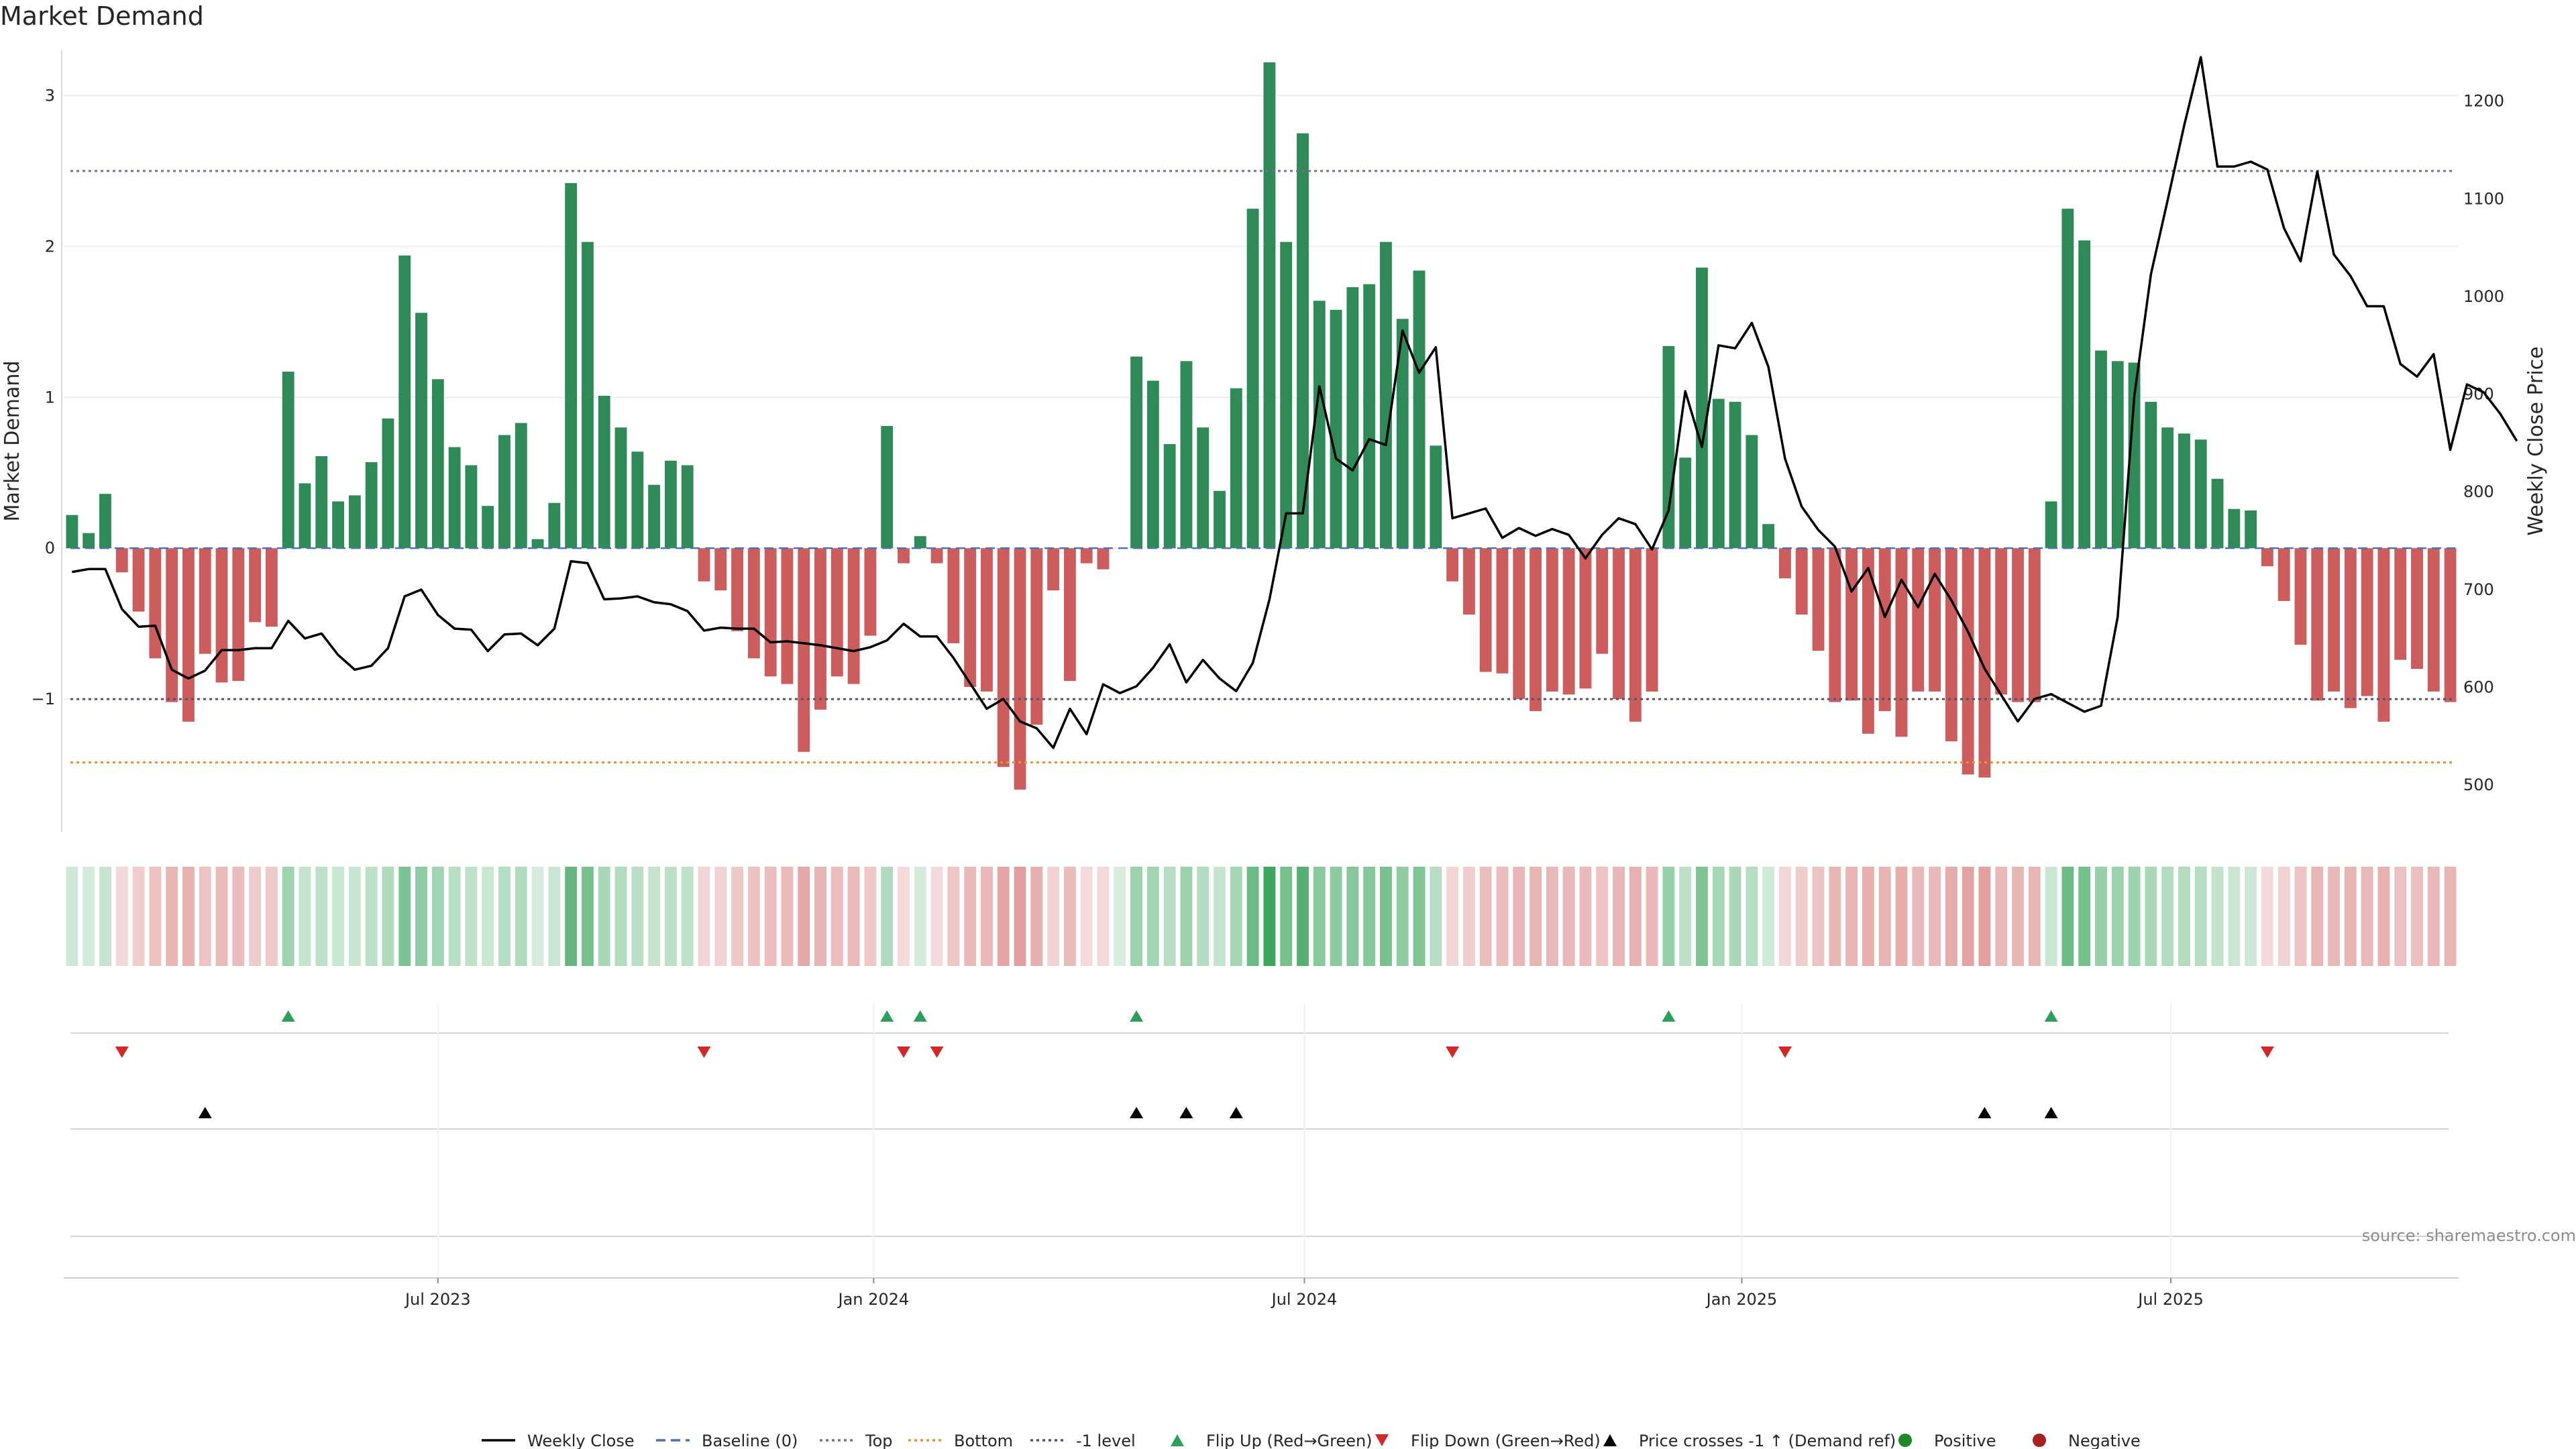 The image size is (2576, 1449). I want to click on legend-item: Price crosses -1 ↑ (Demand ref), so click(1749, 1440).